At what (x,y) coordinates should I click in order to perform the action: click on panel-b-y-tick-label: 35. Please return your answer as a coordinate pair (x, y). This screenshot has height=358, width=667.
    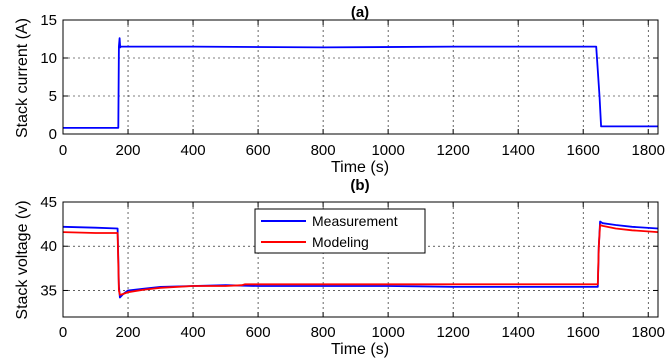
    Looking at the image, I should click on (48, 290).